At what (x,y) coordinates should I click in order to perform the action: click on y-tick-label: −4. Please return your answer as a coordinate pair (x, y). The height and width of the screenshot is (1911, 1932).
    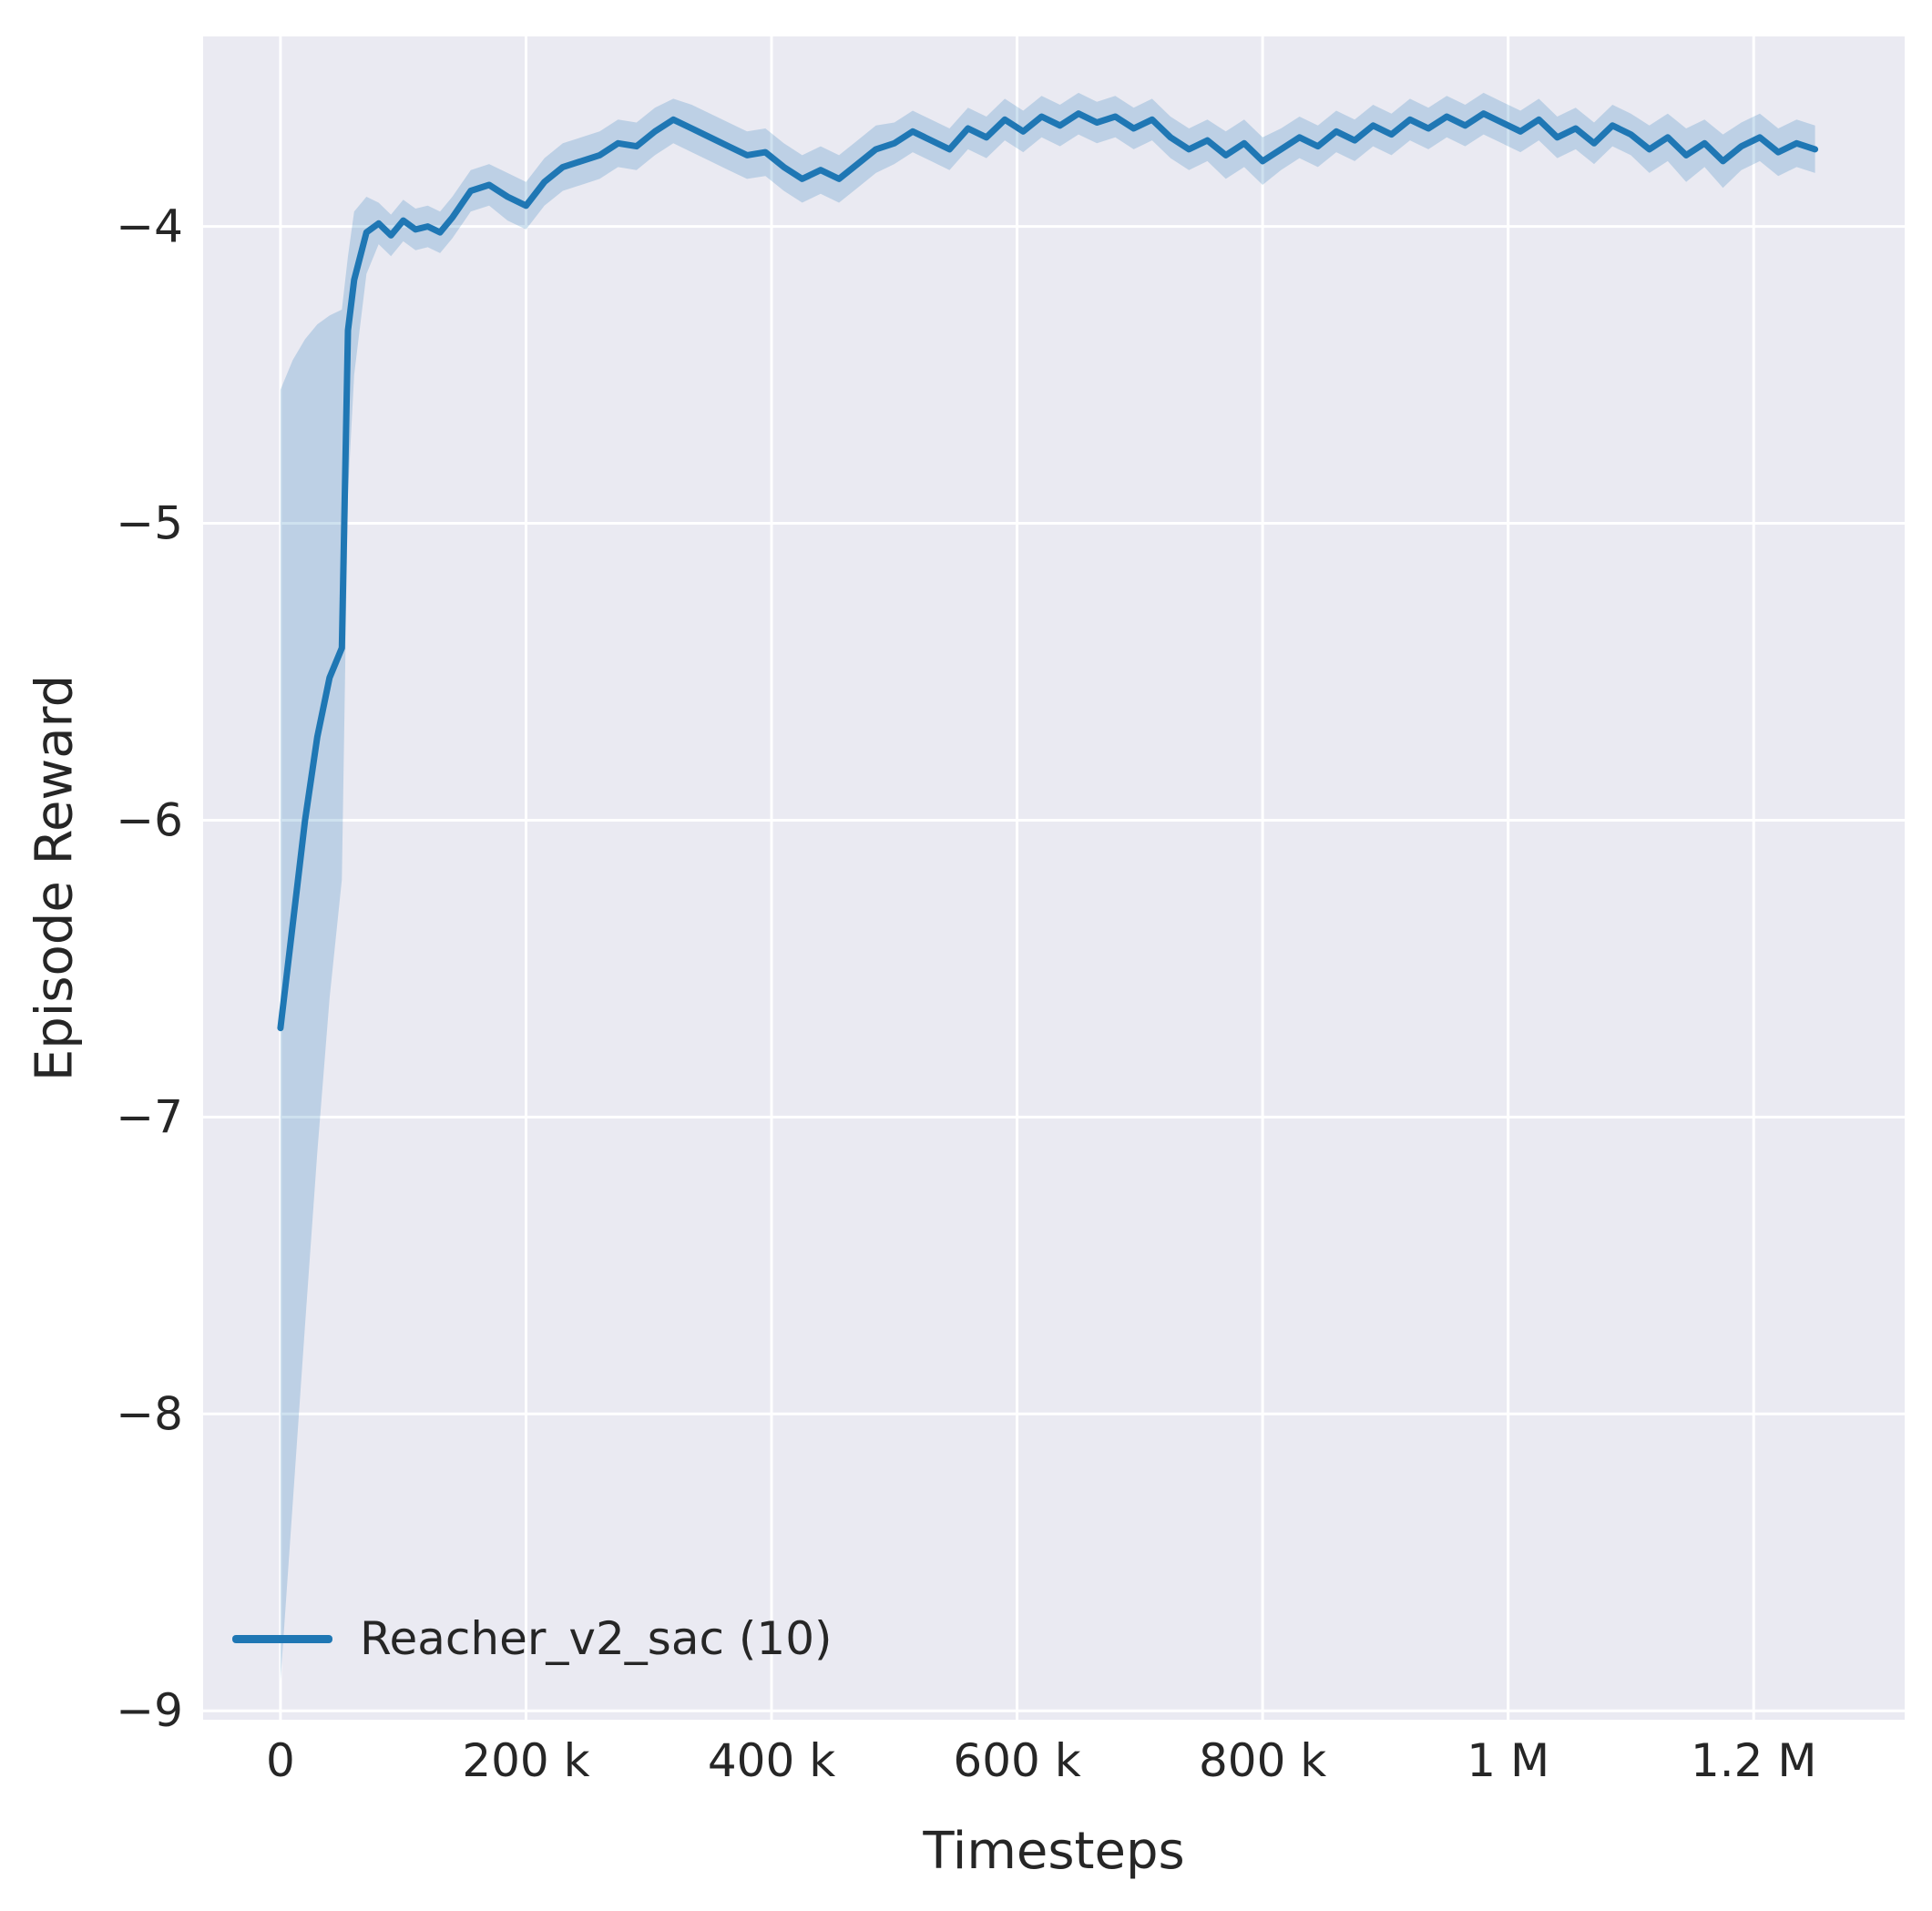
    Looking at the image, I should click on (149, 226).